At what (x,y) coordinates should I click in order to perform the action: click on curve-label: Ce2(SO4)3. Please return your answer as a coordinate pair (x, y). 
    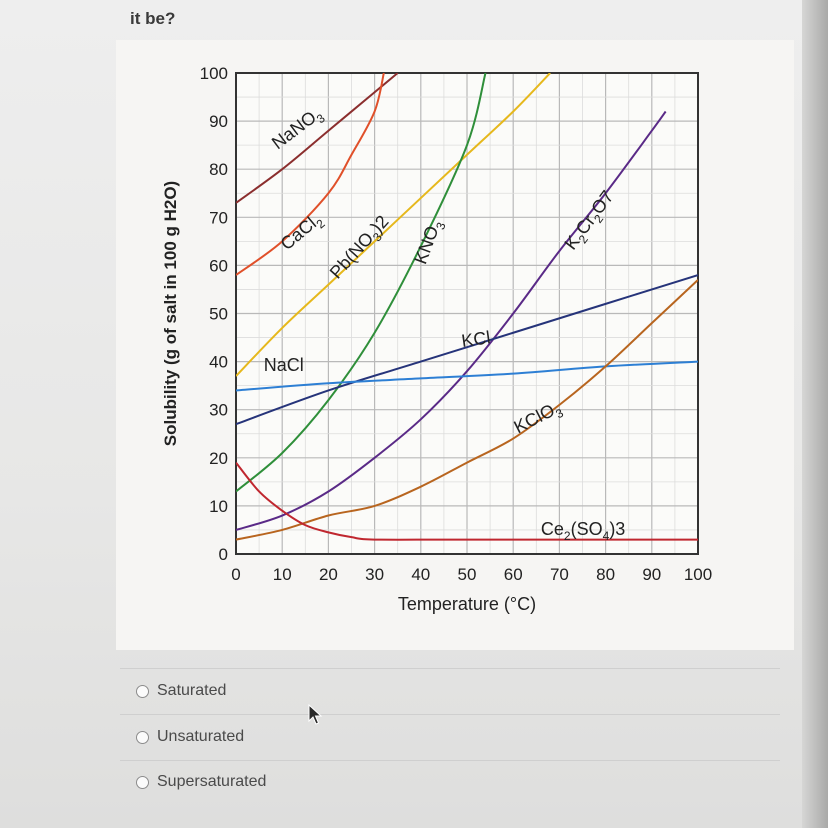
    Looking at the image, I should click on (583, 531).